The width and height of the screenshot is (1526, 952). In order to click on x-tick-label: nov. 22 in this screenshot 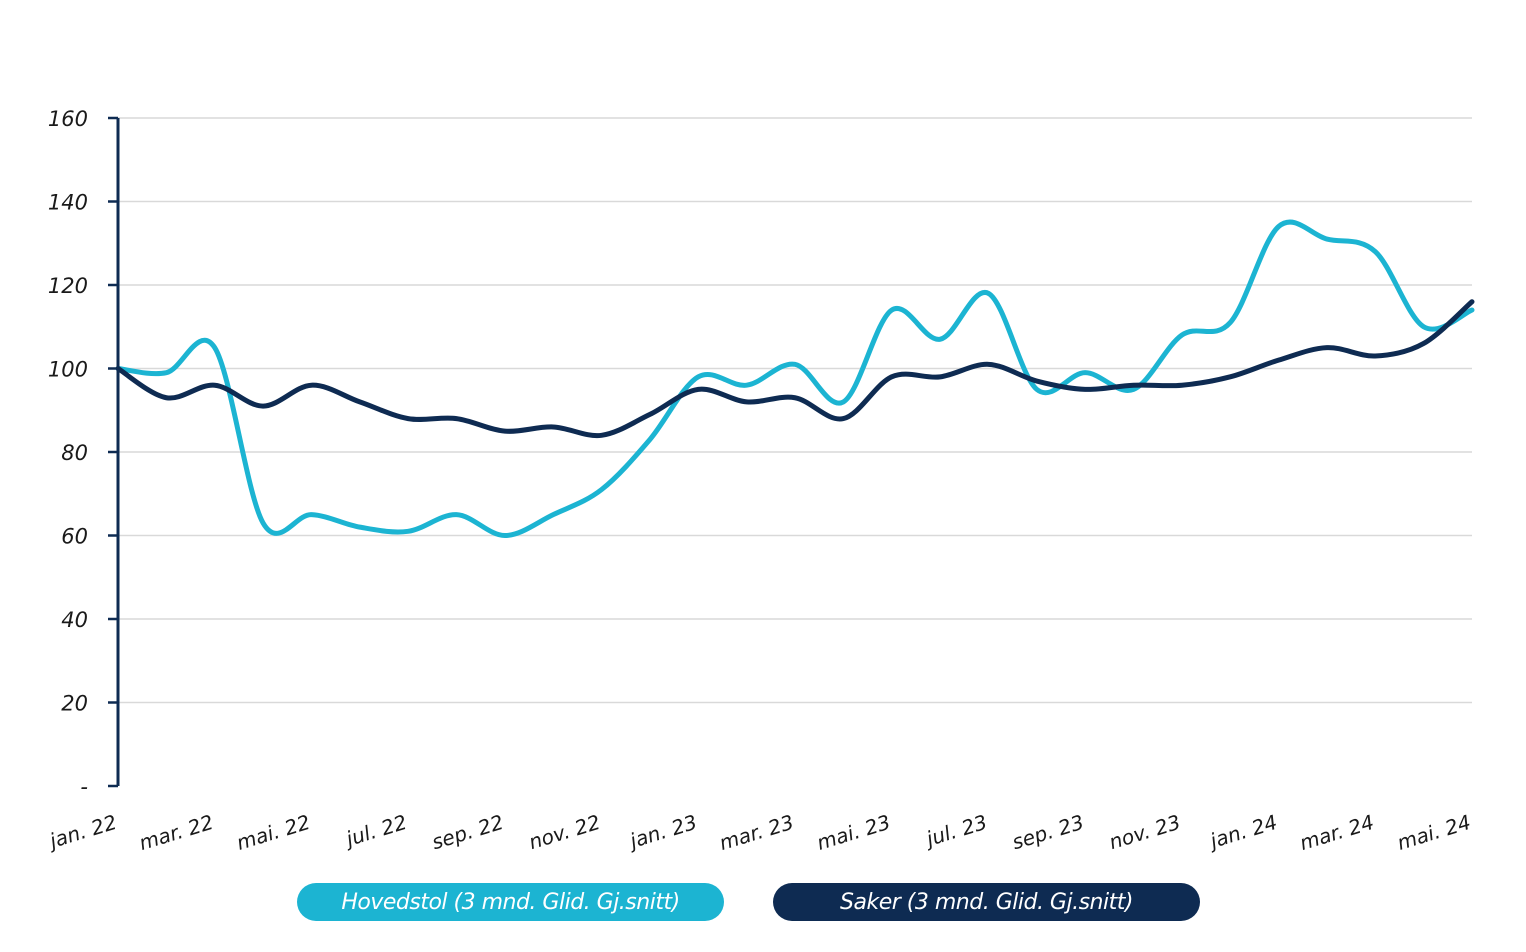, I will do `click(564, 832)`.